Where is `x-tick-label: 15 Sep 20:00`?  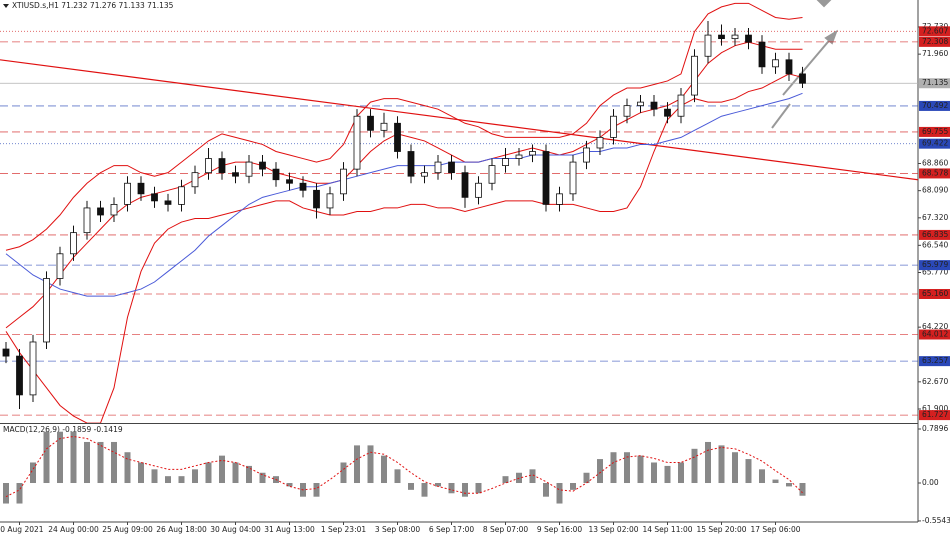 x-tick-label: 15 Sep 20:00 is located at coordinates (721, 529).